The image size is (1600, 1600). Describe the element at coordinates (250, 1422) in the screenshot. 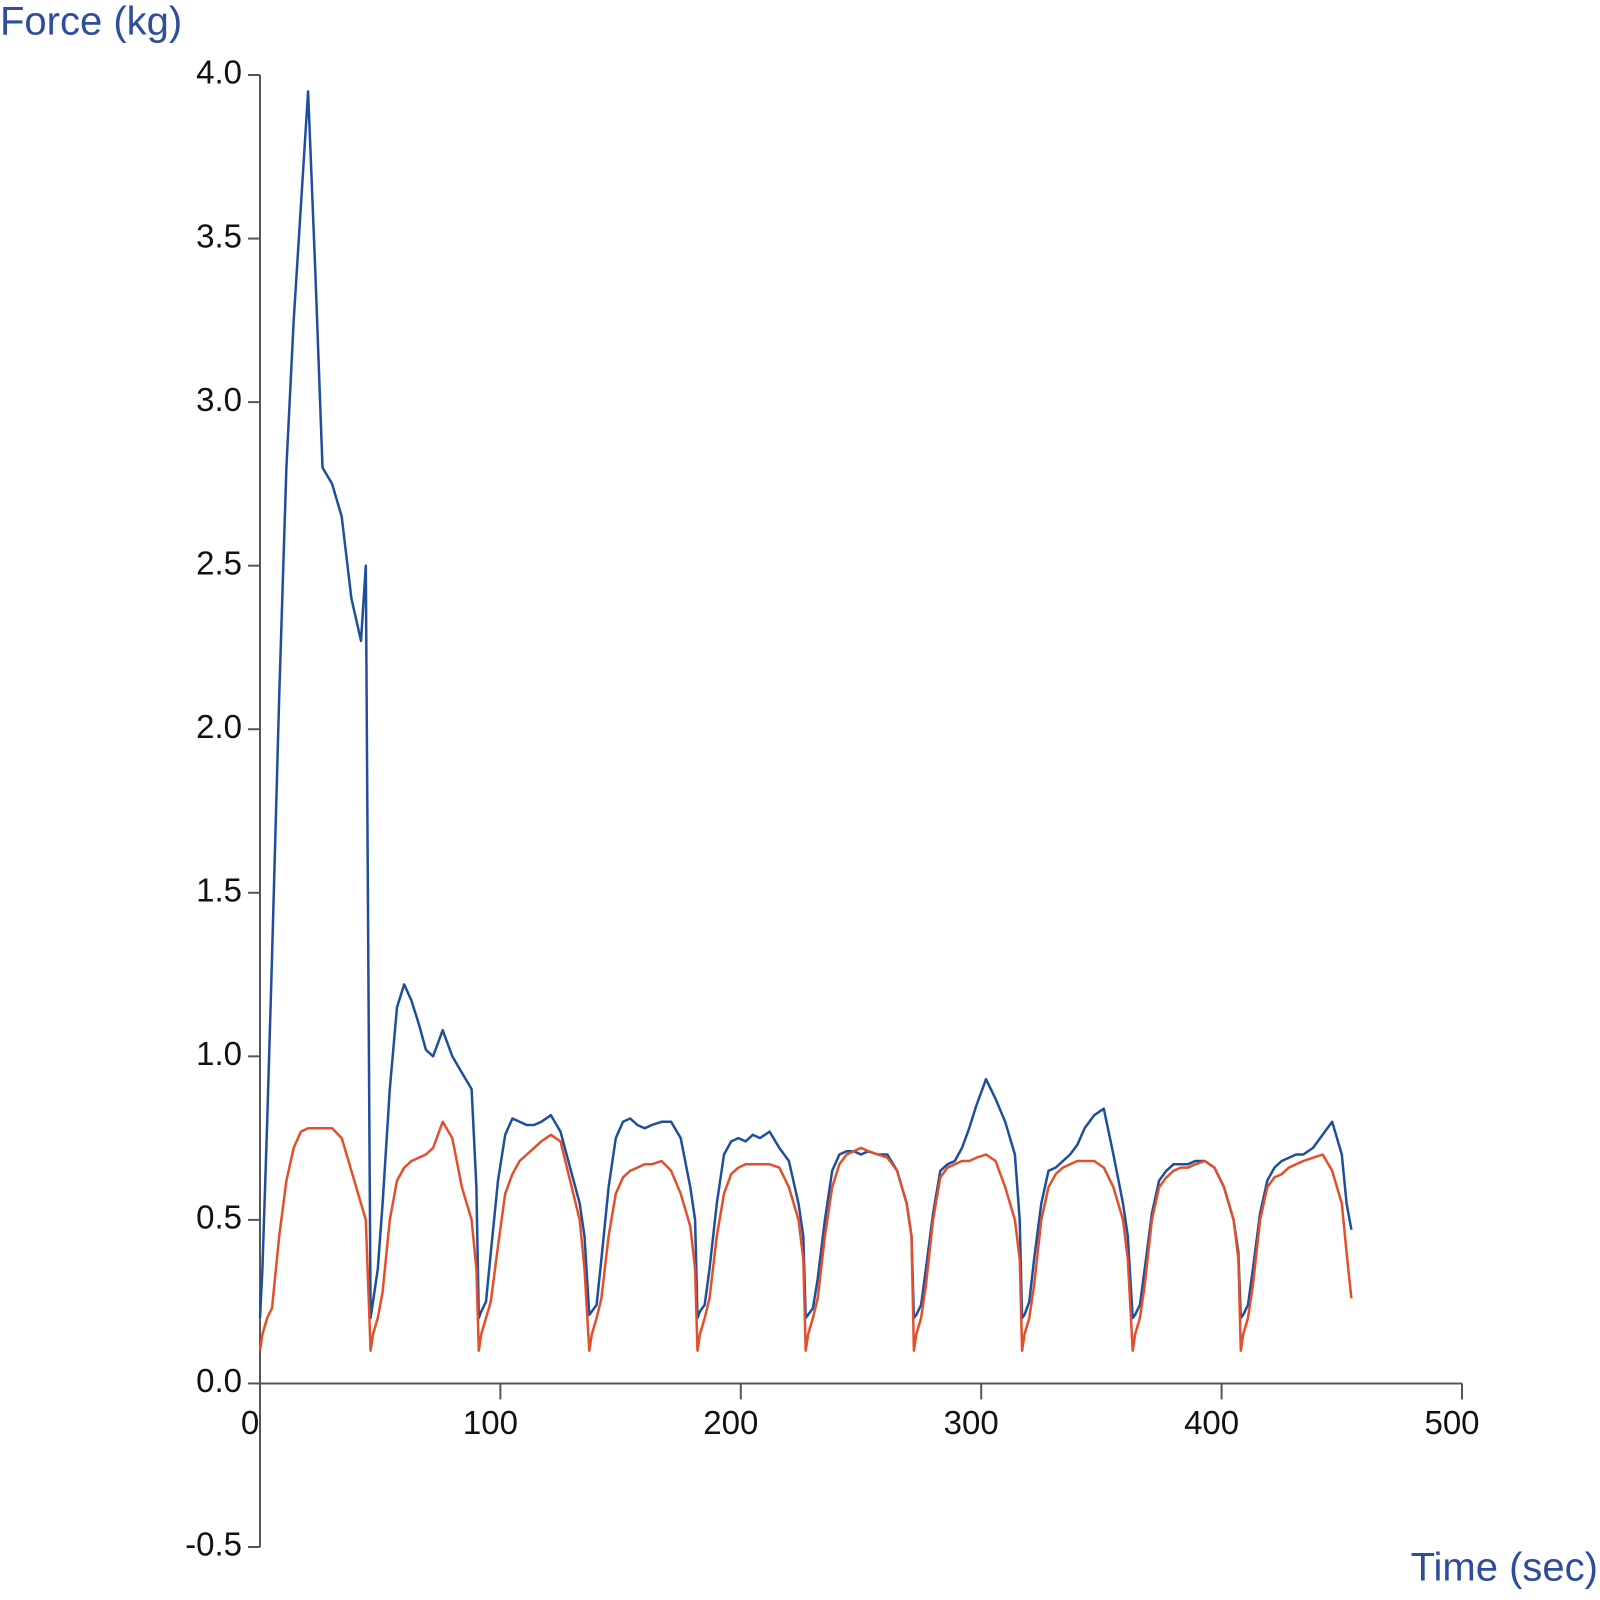

I see `x-tick-label: 0` at that location.